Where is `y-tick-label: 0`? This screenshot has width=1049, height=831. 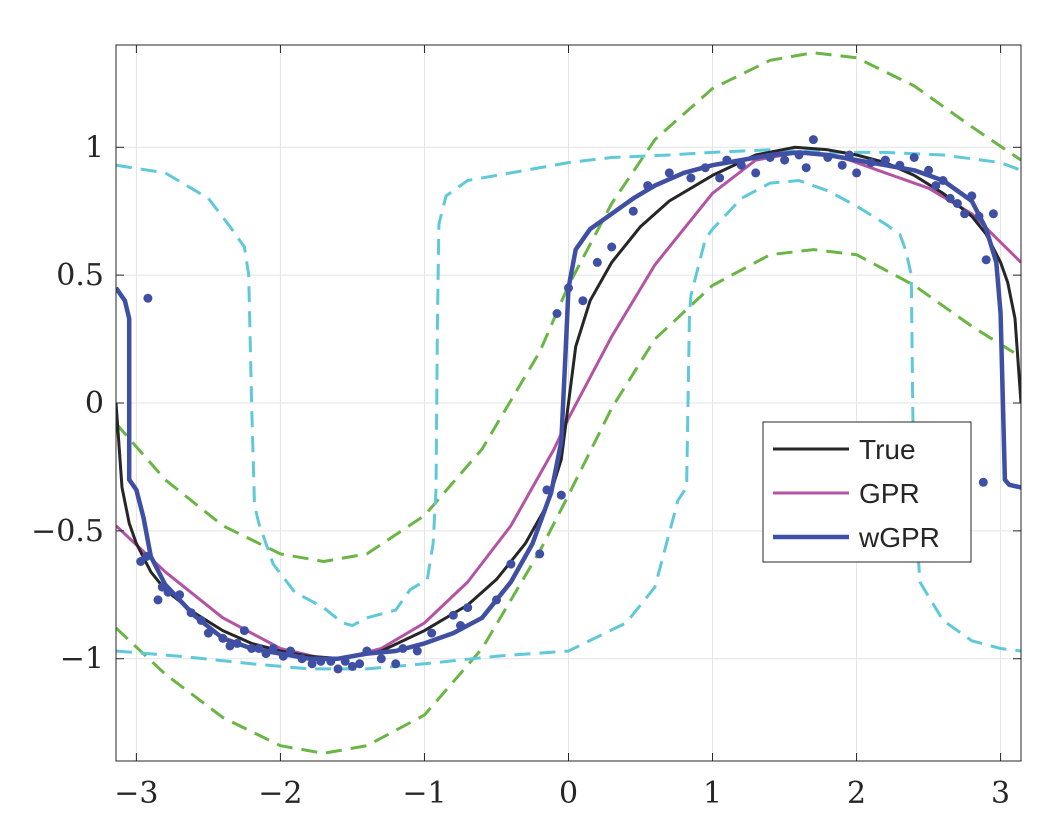
y-tick-label: 0 is located at coordinates (94, 403).